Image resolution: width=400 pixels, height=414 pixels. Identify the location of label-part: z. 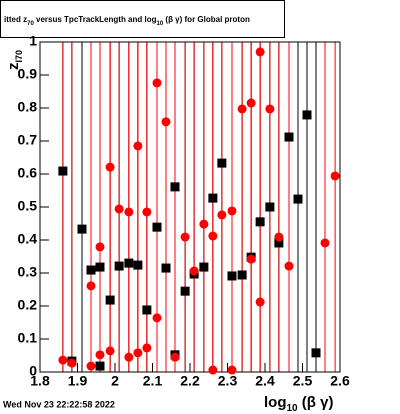
(13, 67).